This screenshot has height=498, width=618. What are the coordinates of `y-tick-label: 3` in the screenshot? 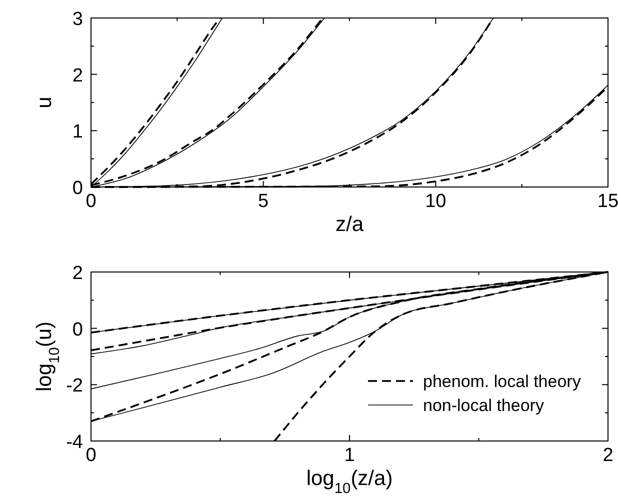 It's located at (77, 19).